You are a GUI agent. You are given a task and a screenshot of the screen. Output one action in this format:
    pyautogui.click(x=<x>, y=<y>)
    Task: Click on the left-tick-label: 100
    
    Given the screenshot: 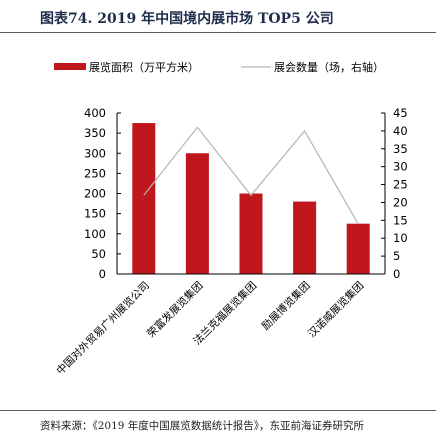 What is the action you would take?
    pyautogui.click(x=95, y=234)
    